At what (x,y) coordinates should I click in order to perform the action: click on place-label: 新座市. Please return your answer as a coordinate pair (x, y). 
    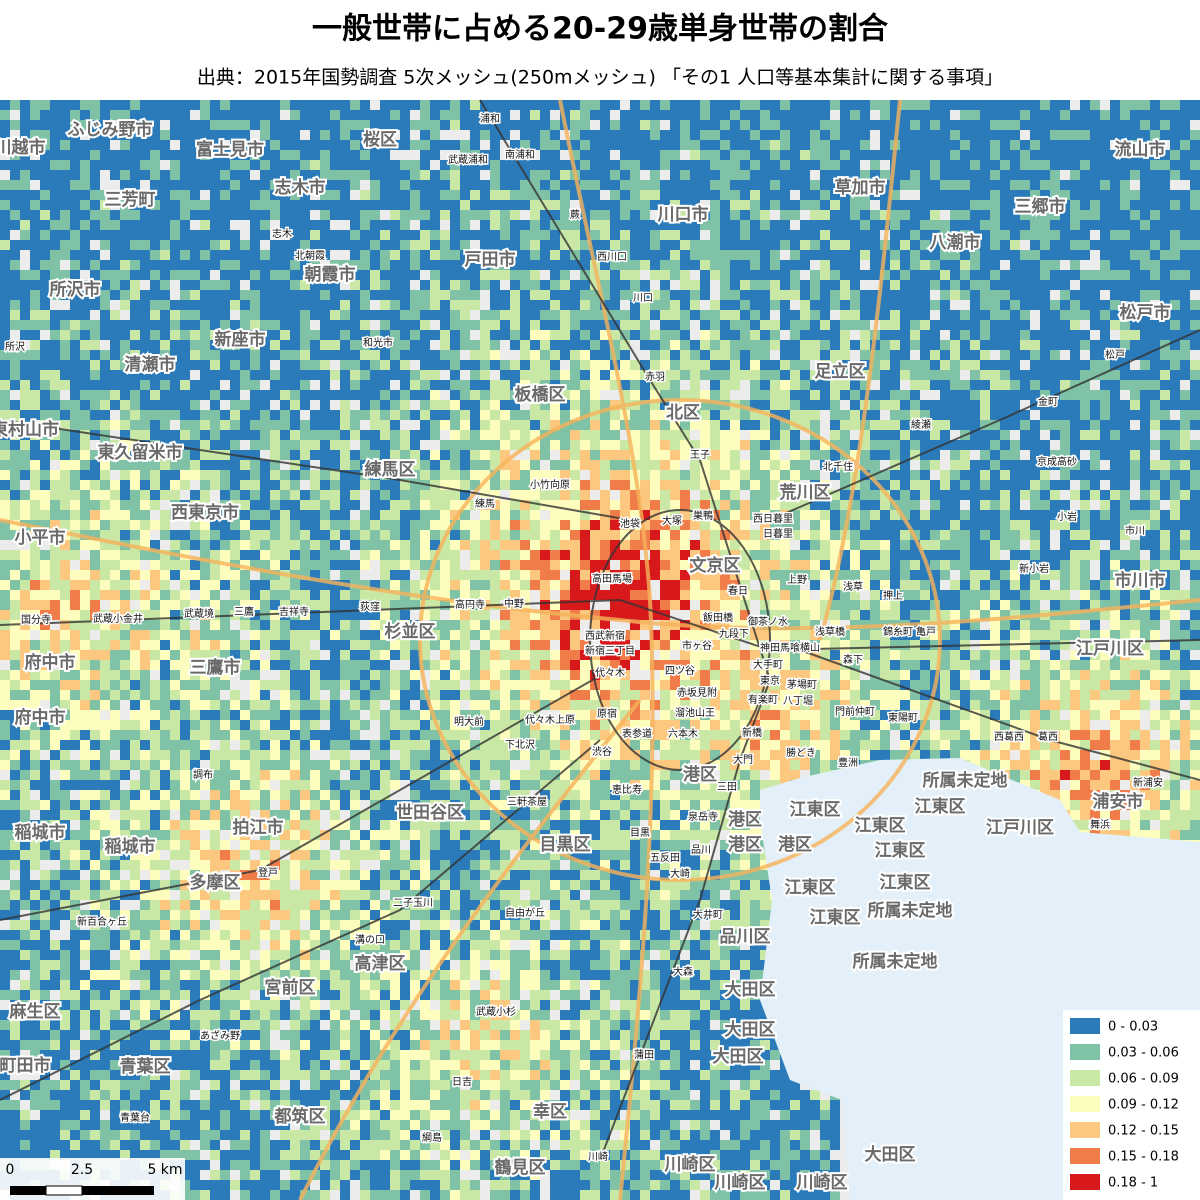
    Looking at the image, I should click on (240, 339).